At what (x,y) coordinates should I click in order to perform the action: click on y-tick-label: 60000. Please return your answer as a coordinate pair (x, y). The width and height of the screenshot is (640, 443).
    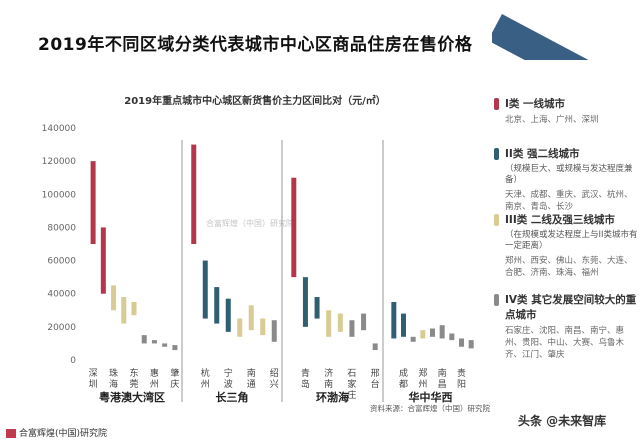
    Looking at the image, I should click on (61, 262).